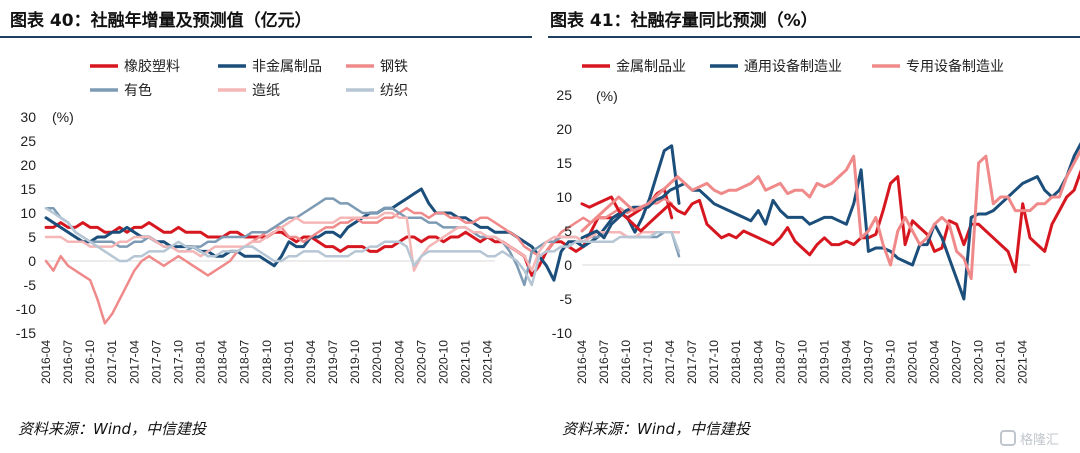  Describe the element at coordinates (824, 362) in the screenshot. I see `right-x-tick-label: 2019-01` at that location.